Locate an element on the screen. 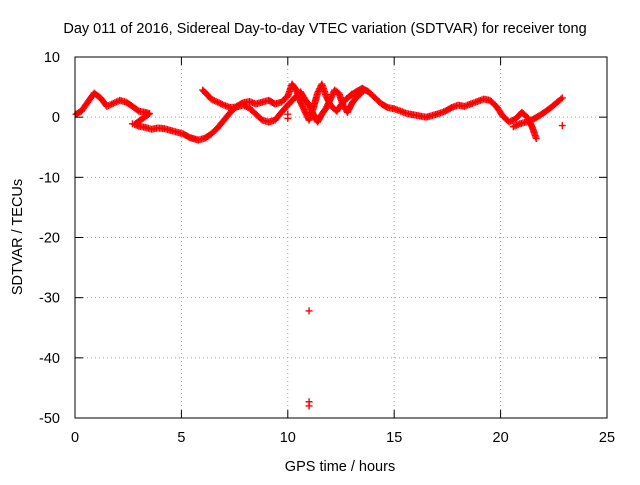 This screenshot has width=640, height=485. y-tick-label: -30 is located at coordinates (49, 299).